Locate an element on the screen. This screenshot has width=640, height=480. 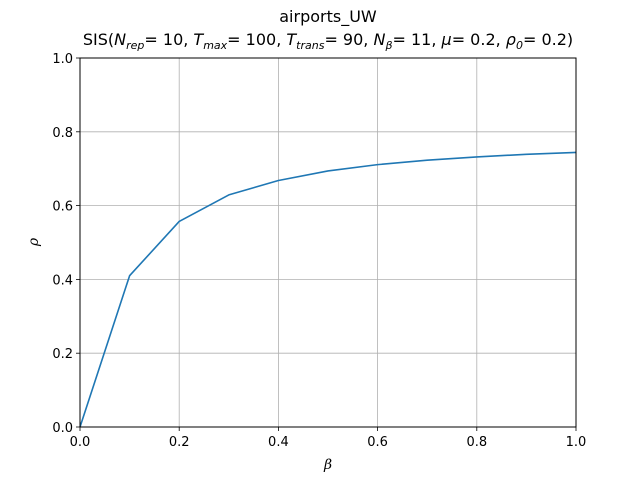
x-tick-label: 1.0 is located at coordinates (576, 442).